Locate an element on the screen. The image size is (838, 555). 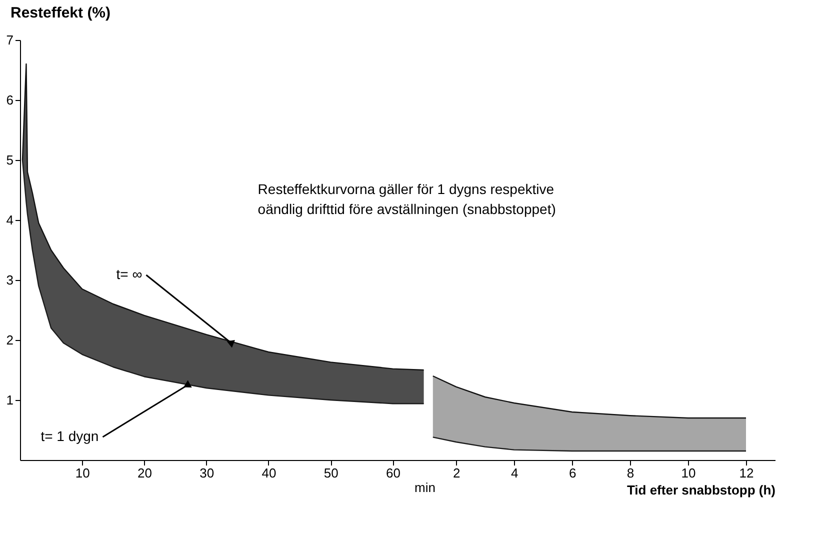
y-tick-label: 4 is located at coordinates (10, 220).